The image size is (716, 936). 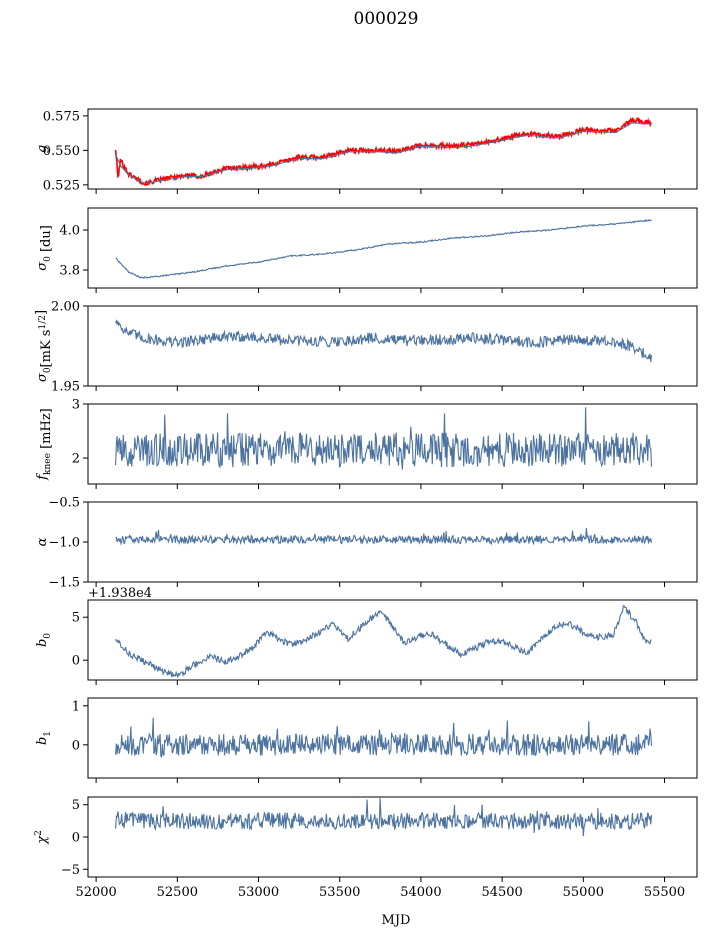 I want to click on y-axis-label: b1, so click(x=44, y=738).